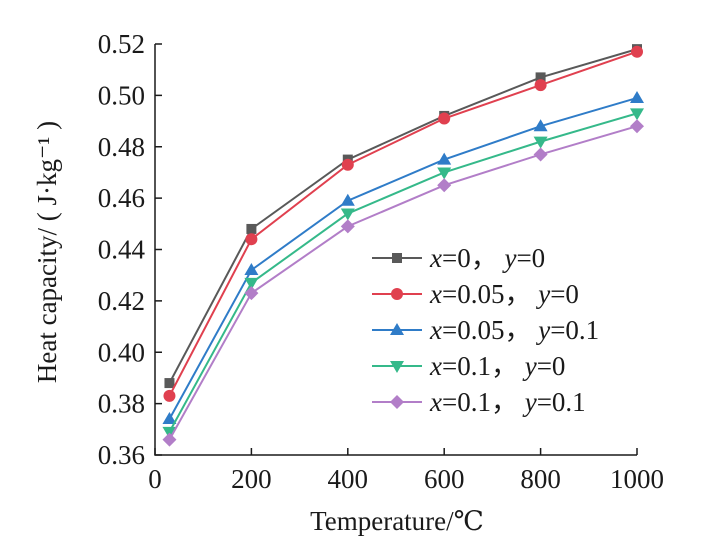 The image size is (716, 554). I want to click on y-tick-label: 0.36, so click(121, 455).